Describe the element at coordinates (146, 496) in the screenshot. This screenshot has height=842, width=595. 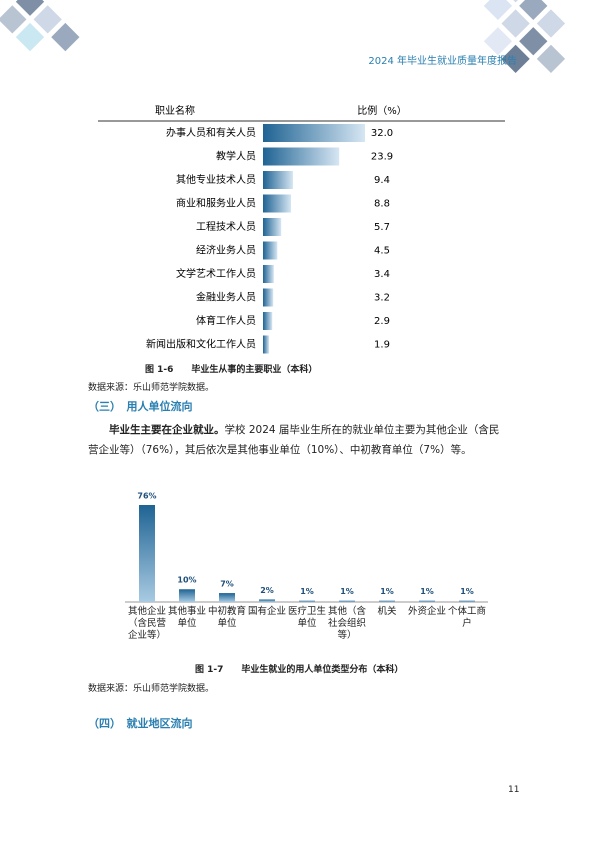
I see `value-label: 76%` at that location.